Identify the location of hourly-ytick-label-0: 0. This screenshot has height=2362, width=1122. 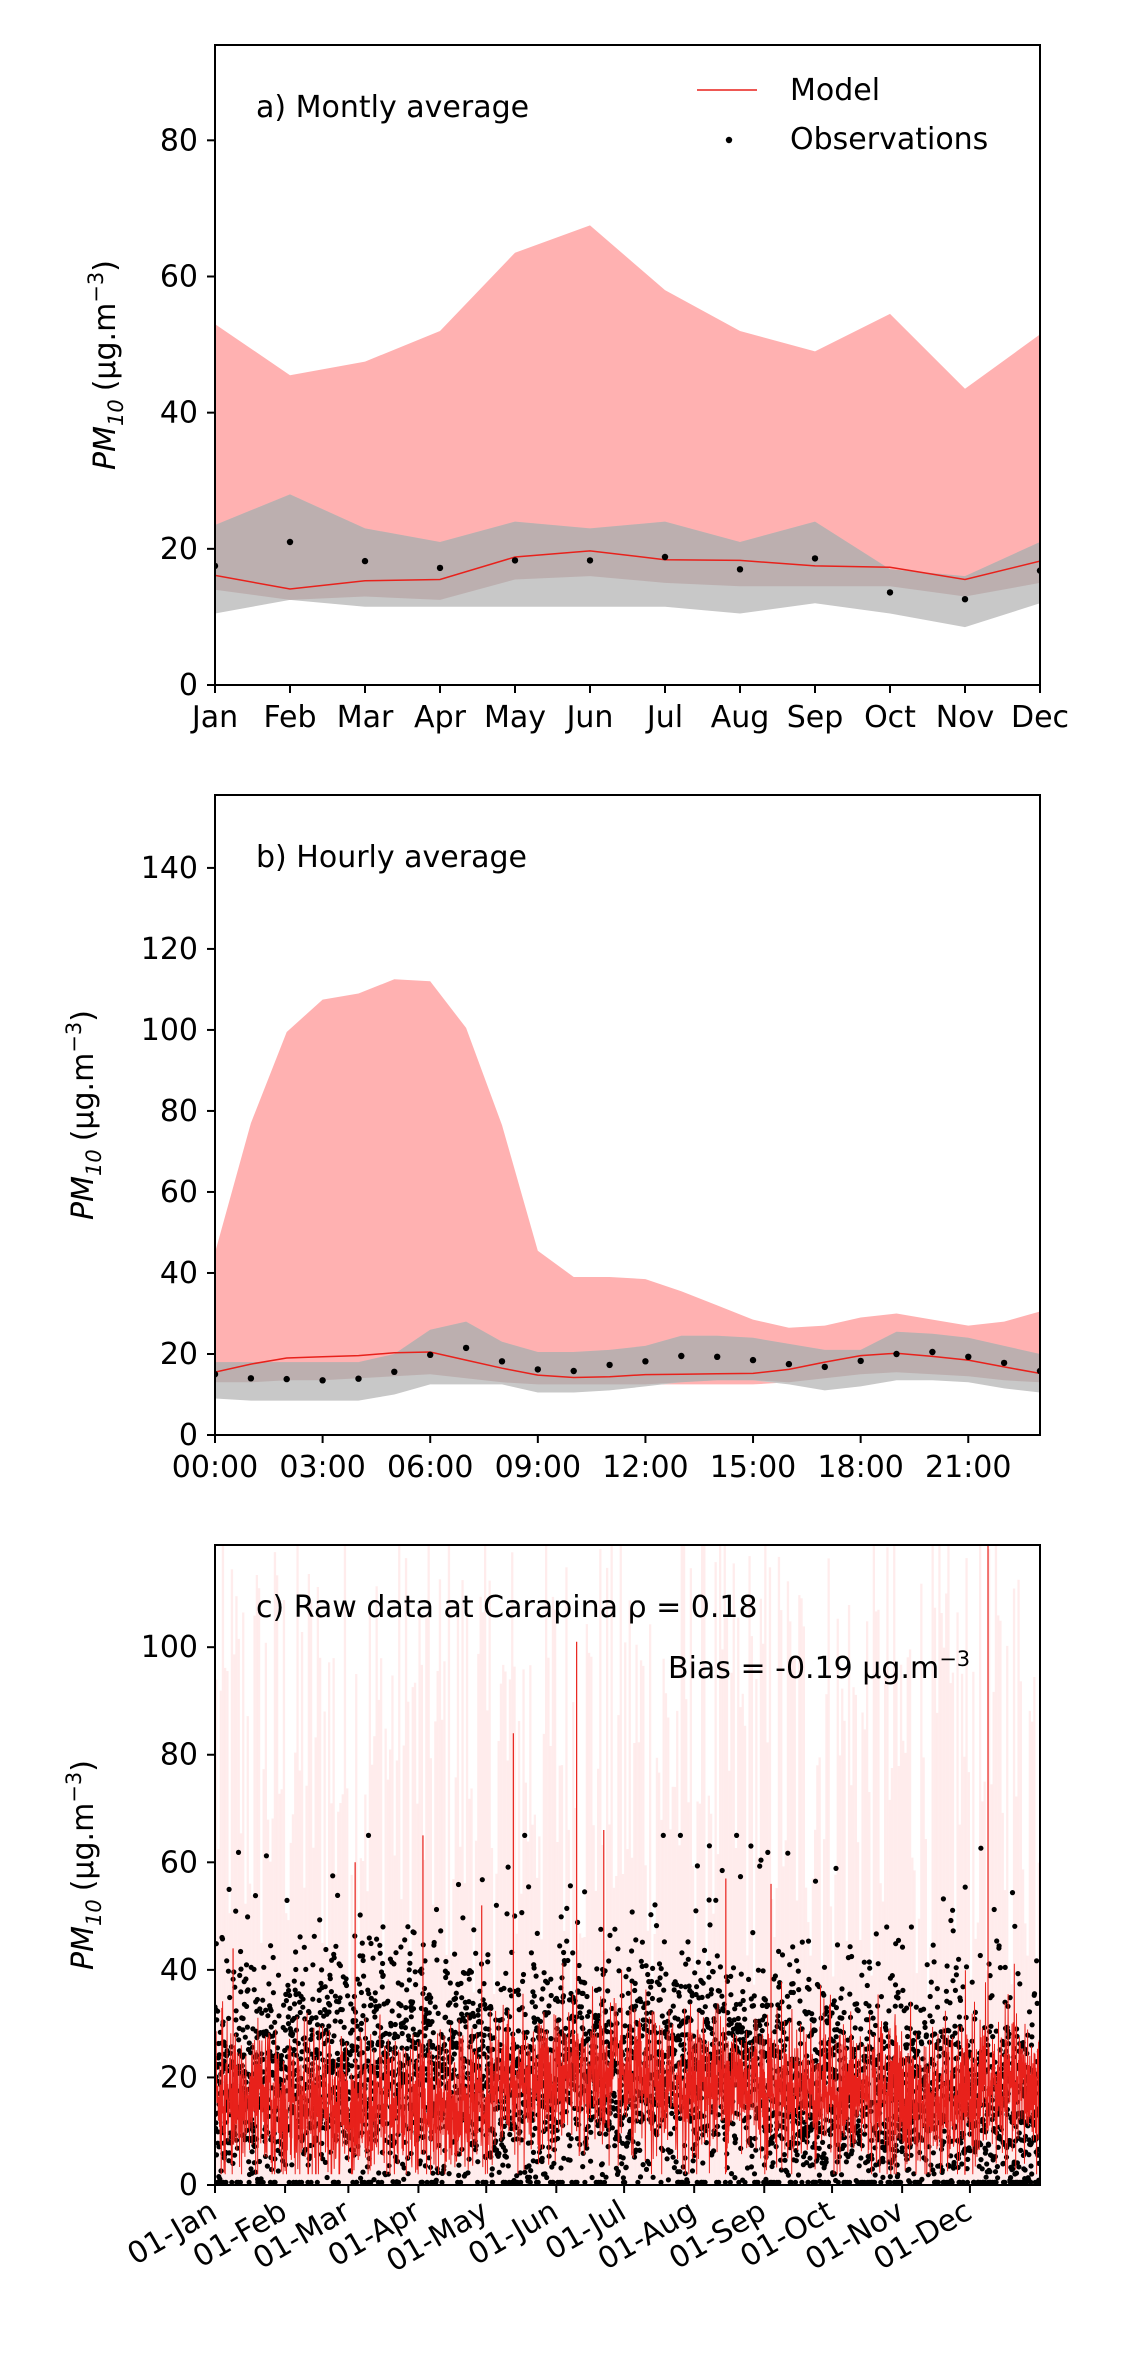
(188, 1435).